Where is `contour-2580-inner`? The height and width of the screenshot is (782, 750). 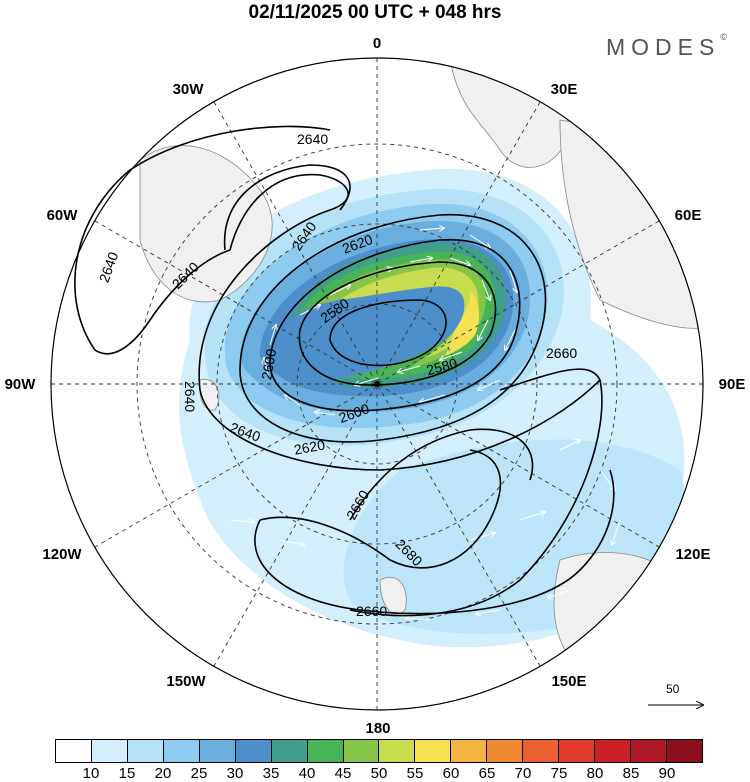
contour-2580-inner is located at coordinates (388, 333).